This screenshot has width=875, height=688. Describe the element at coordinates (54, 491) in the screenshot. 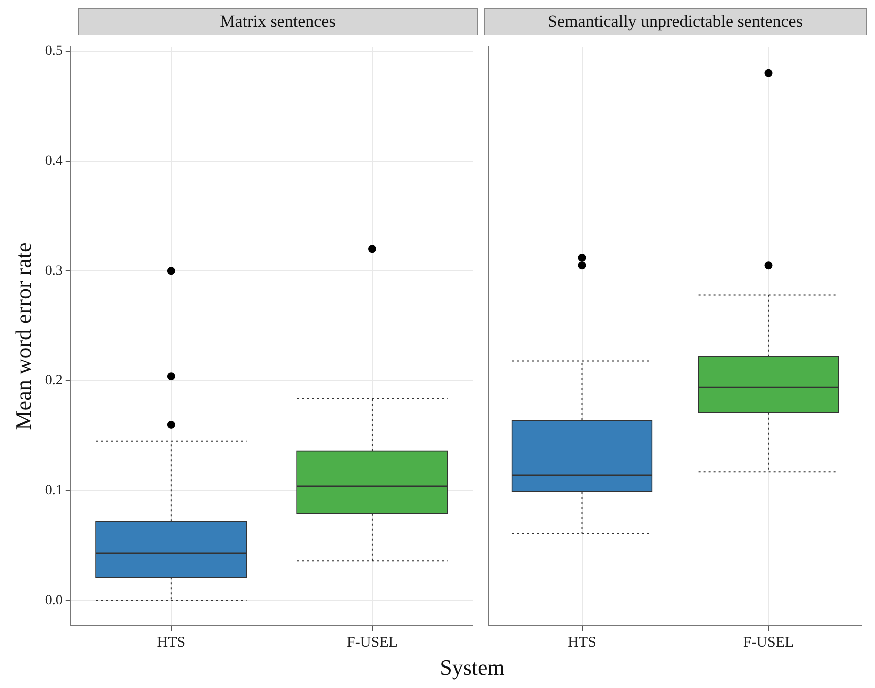

I see `y-tick-label: 0.1` at that location.